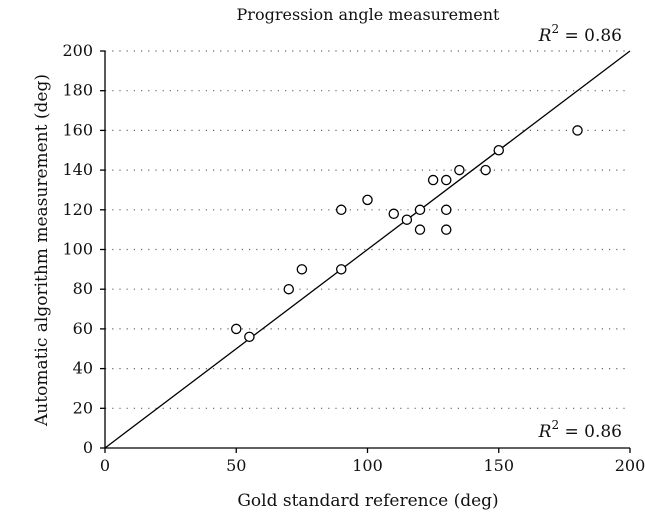 The height and width of the screenshot is (516, 645). I want to click on y-tick-label-100: 100, so click(77, 249).